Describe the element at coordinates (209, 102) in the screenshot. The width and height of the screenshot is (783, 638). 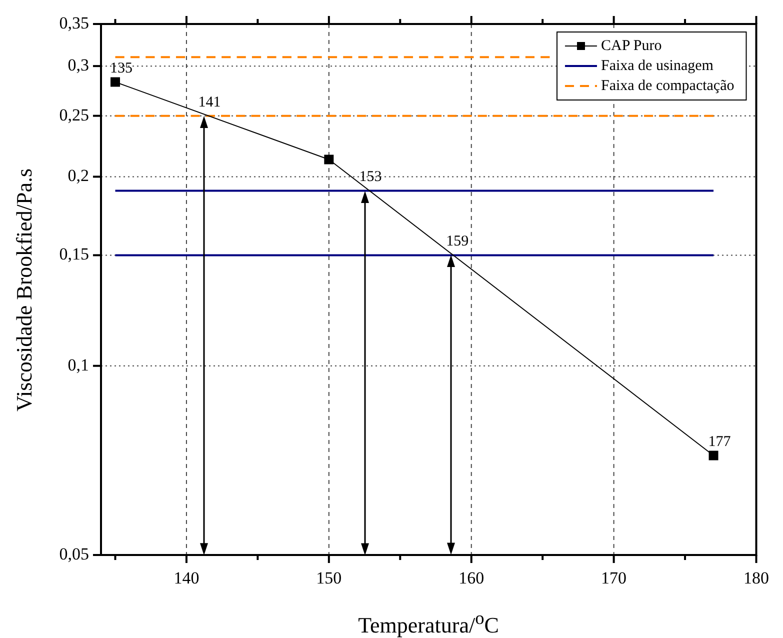
I see `annotation: 141` at that location.